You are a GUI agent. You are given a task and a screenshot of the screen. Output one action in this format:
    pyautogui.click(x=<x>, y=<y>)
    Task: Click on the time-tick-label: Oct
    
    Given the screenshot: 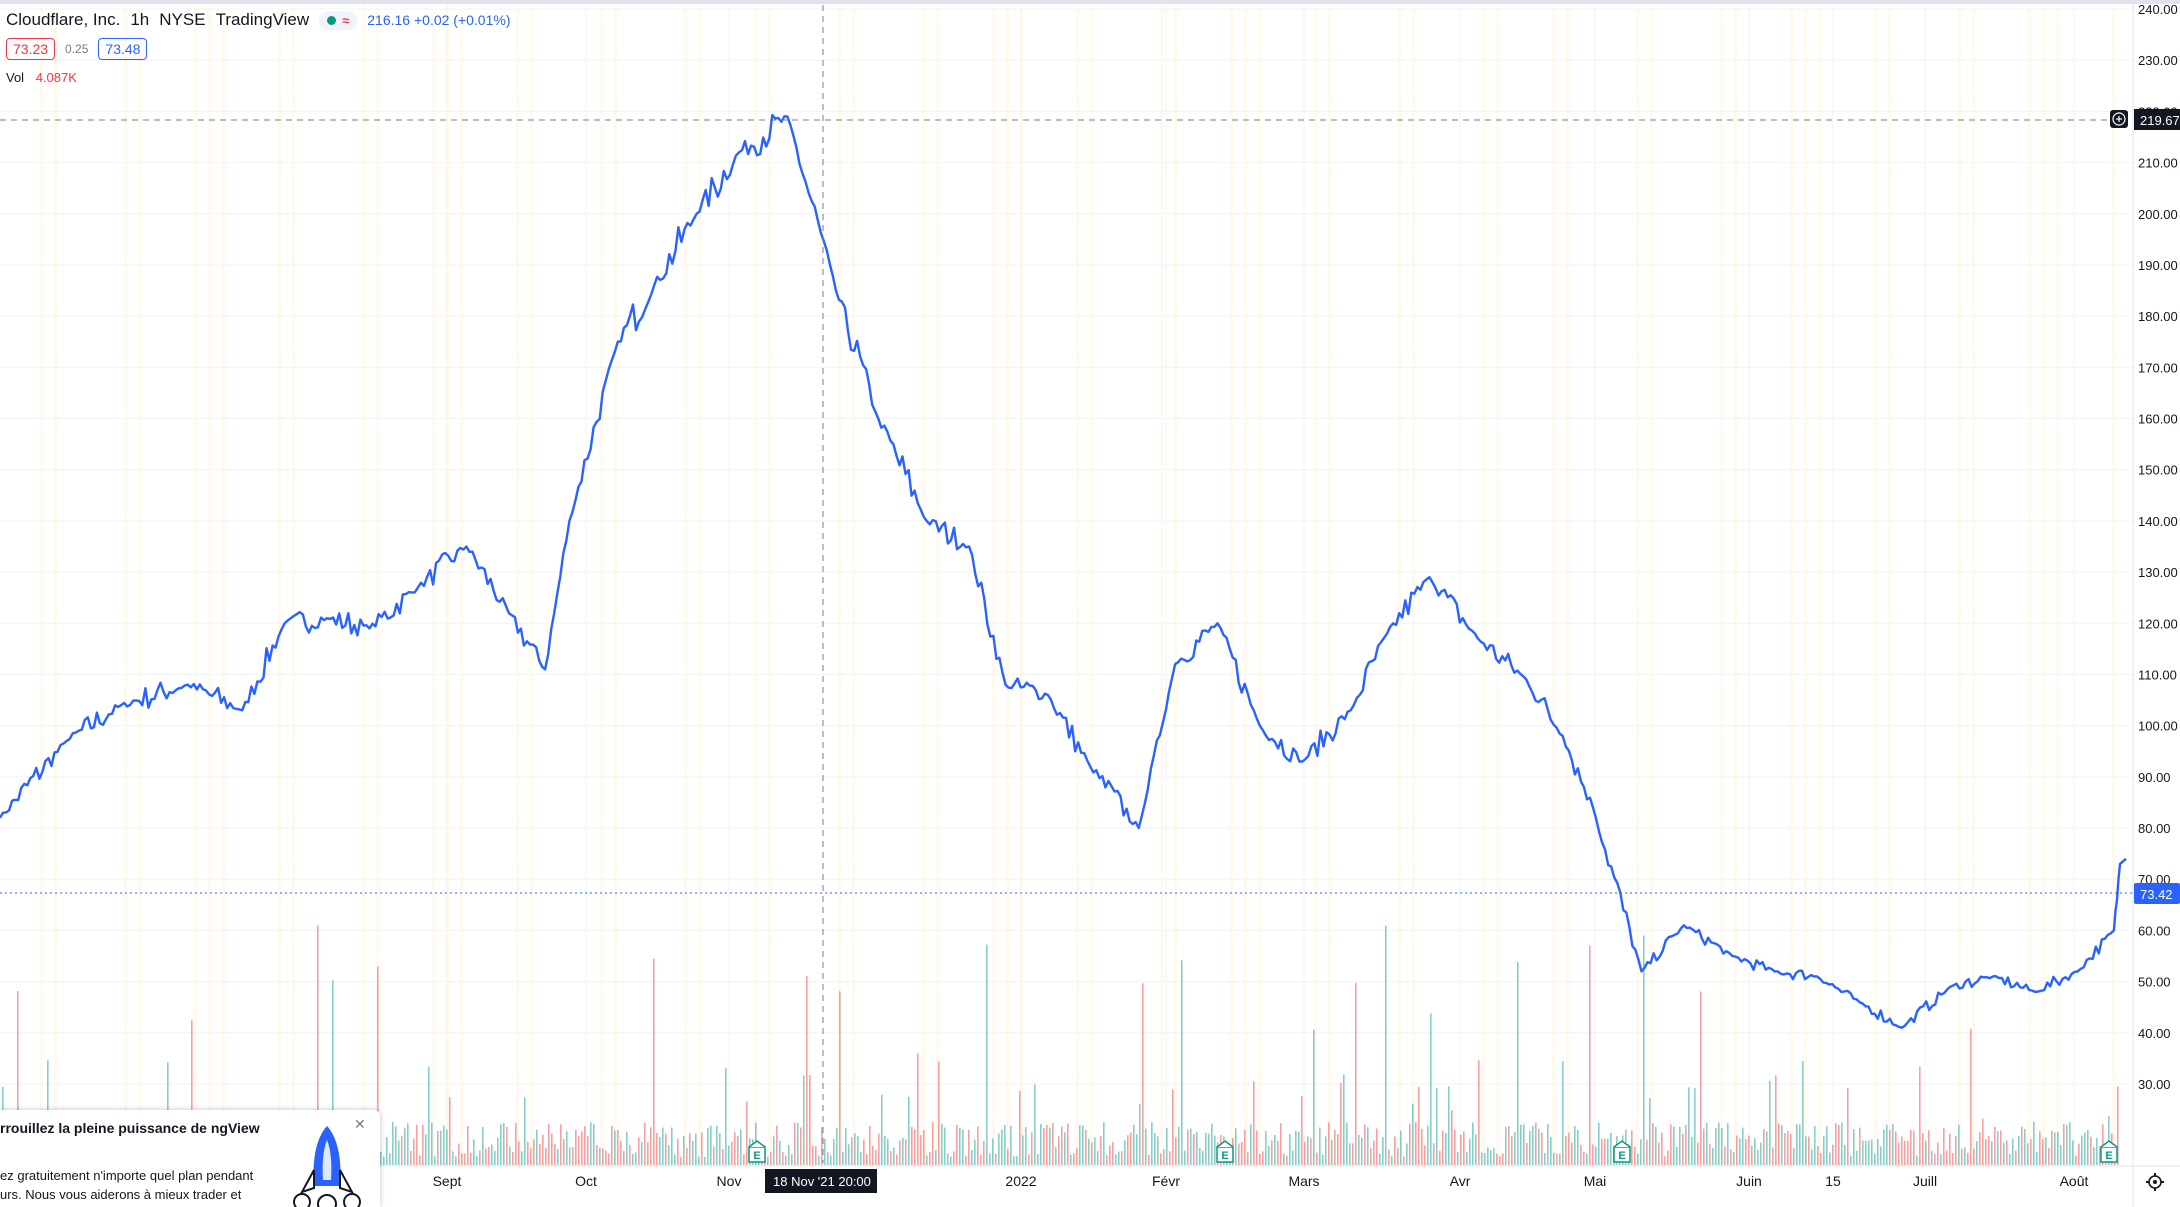 What is the action you would take?
    pyautogui.click(x=586, y=1181)
    